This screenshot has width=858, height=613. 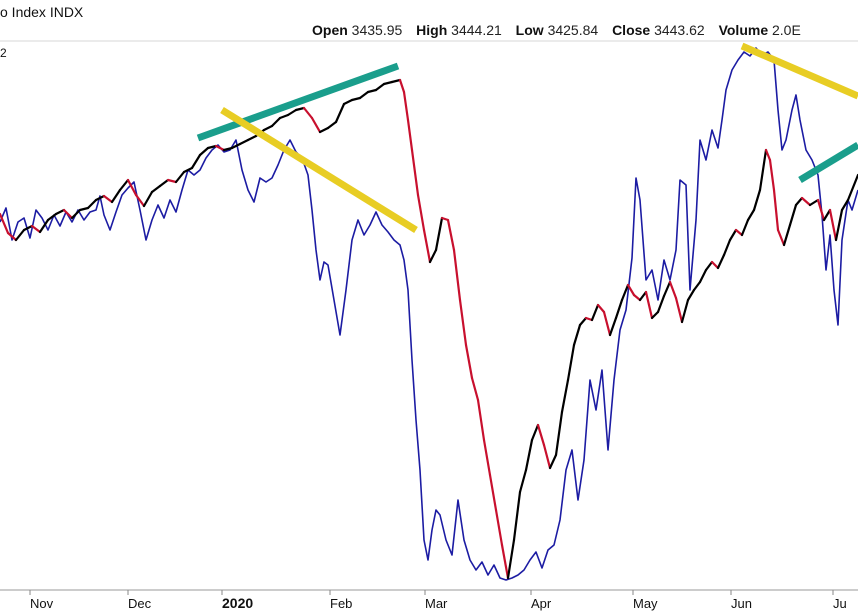 I want to click on high-label: High, so click(x=432, y=30).